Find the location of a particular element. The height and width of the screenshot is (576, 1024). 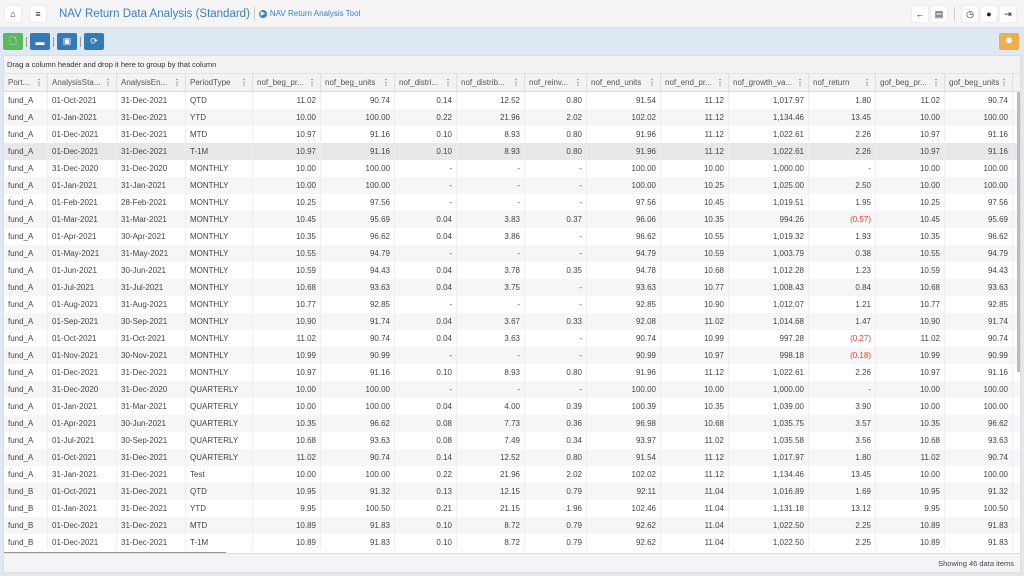

column-header: gof_beg_units ⋮ is located at coordinates (979, 82).